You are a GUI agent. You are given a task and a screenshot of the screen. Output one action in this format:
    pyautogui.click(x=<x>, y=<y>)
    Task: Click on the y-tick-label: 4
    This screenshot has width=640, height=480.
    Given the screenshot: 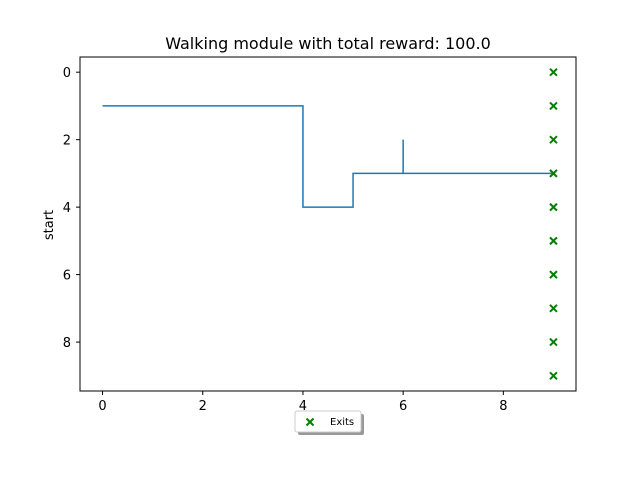 What is the action you would take?
    pyautogui.click(x=67, y=208)
    